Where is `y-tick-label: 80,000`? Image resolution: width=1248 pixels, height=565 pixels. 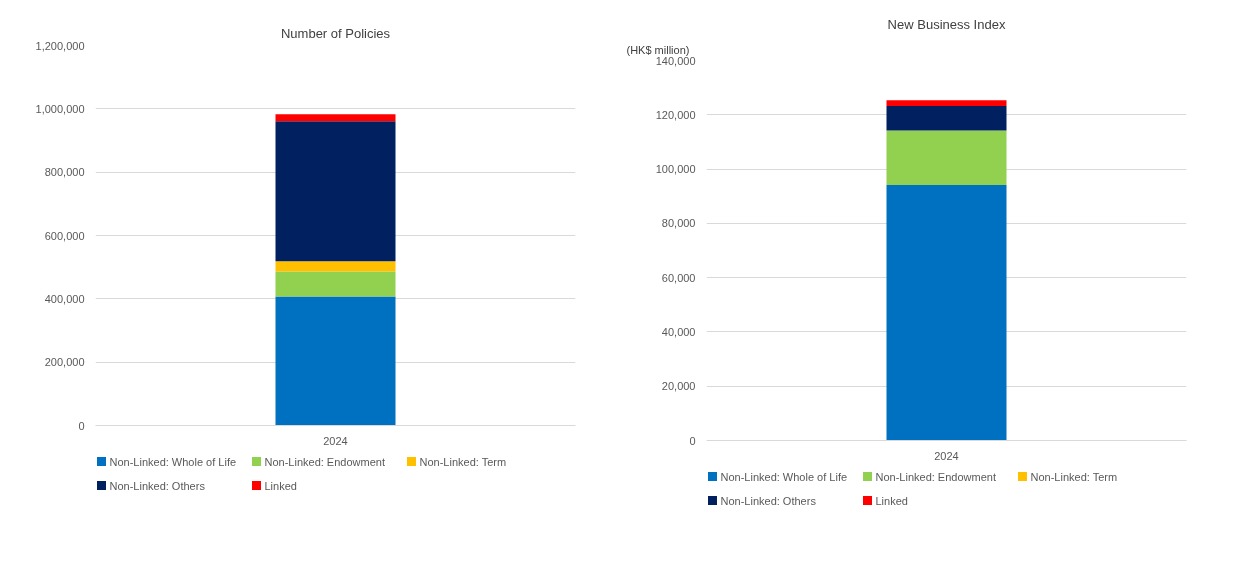
y-tick-label: 80,000 is located at coordinates (678, 223).